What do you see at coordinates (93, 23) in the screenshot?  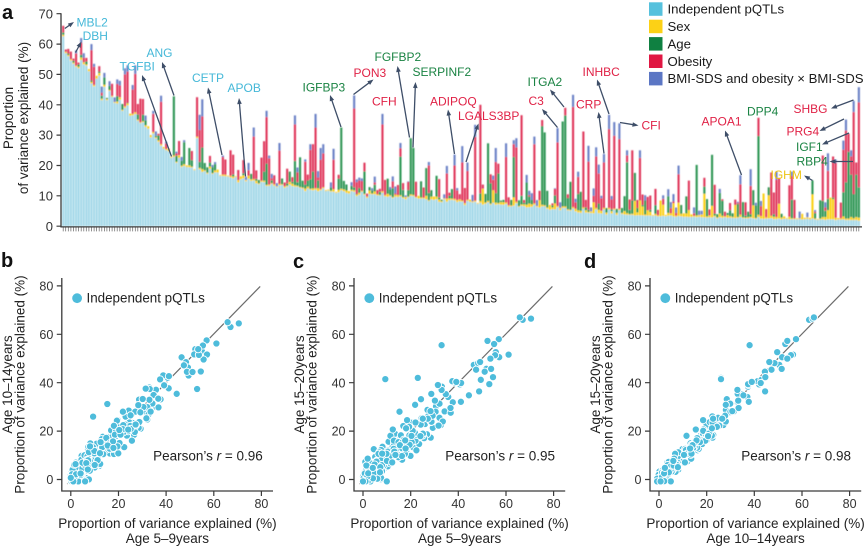 I see `svg-text: MBL2` at bounding box center [93, 23].